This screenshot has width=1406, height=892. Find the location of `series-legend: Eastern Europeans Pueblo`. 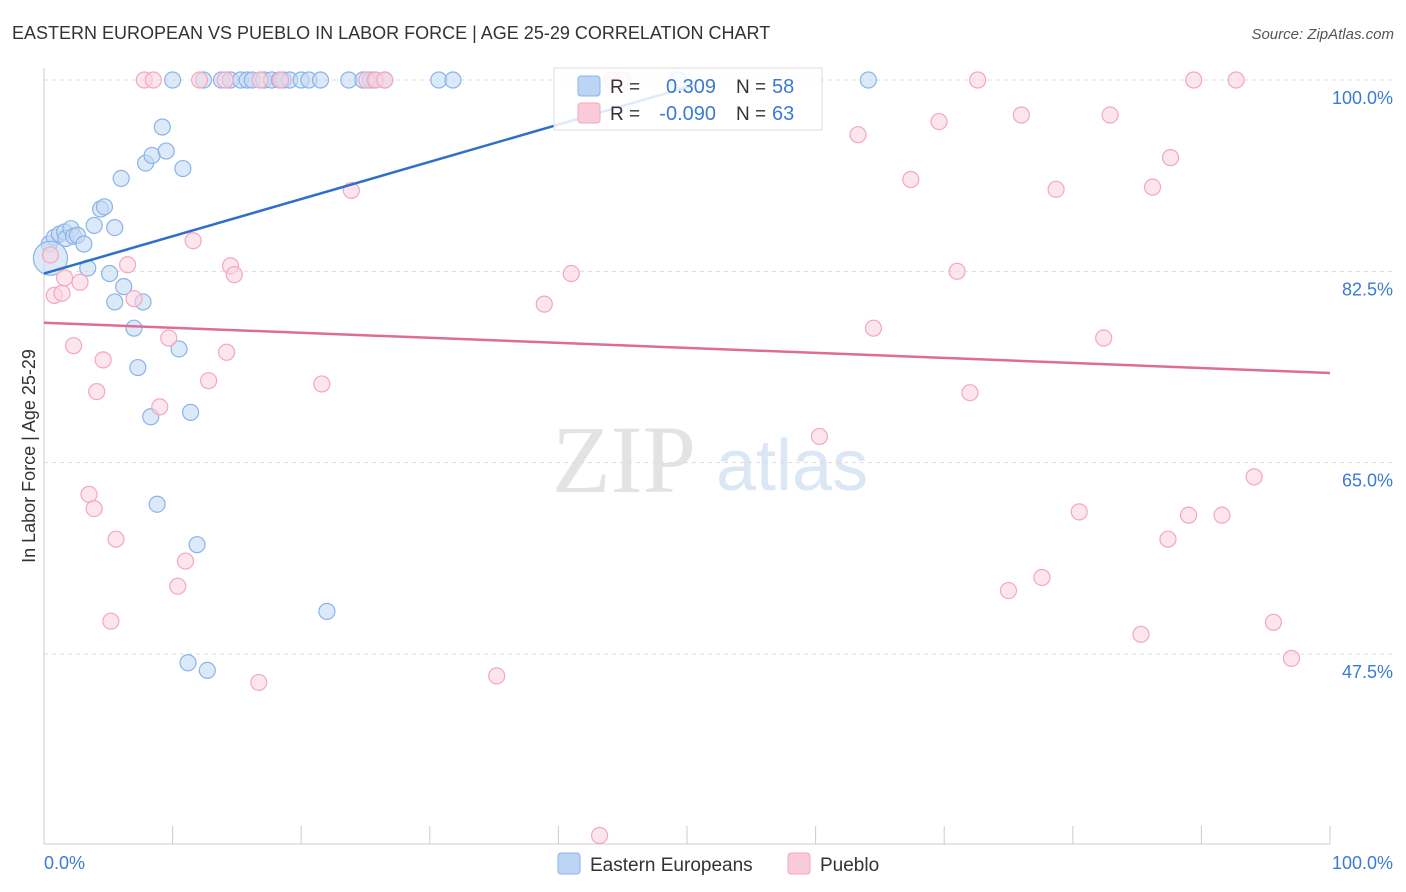

series-legend: Eastern Europeans Pueblo is located at coordinates (718, 864).